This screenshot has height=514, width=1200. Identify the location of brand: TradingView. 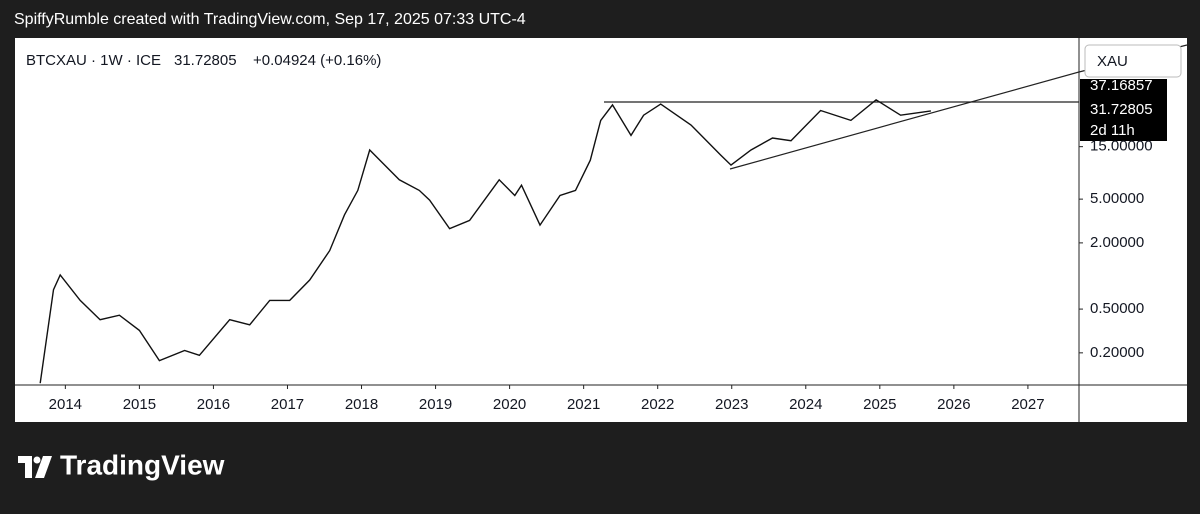
(142, 464).